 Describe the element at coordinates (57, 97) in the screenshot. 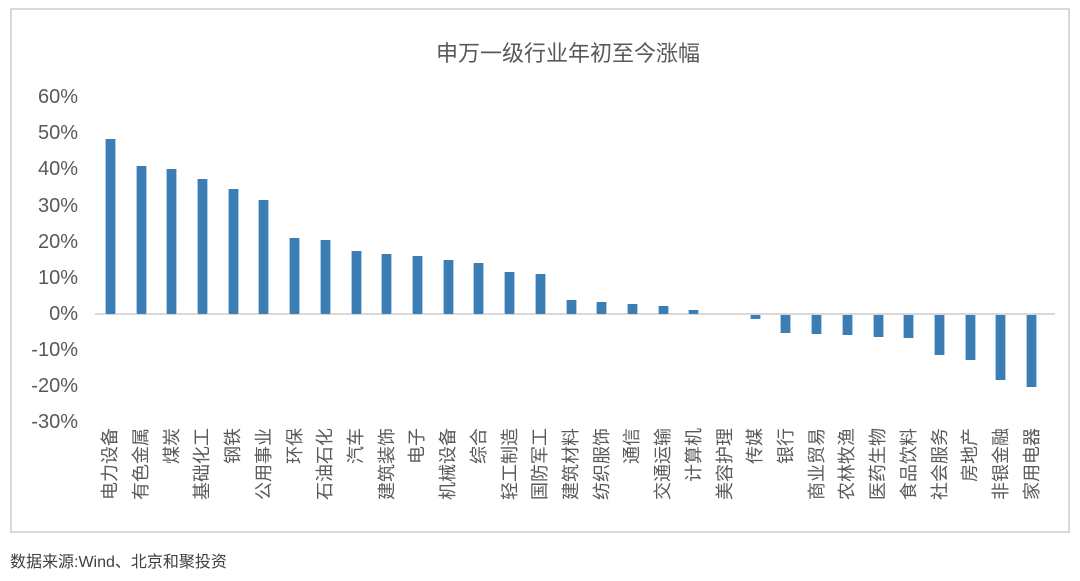

I see `y-tick-label: 60%` at that location.